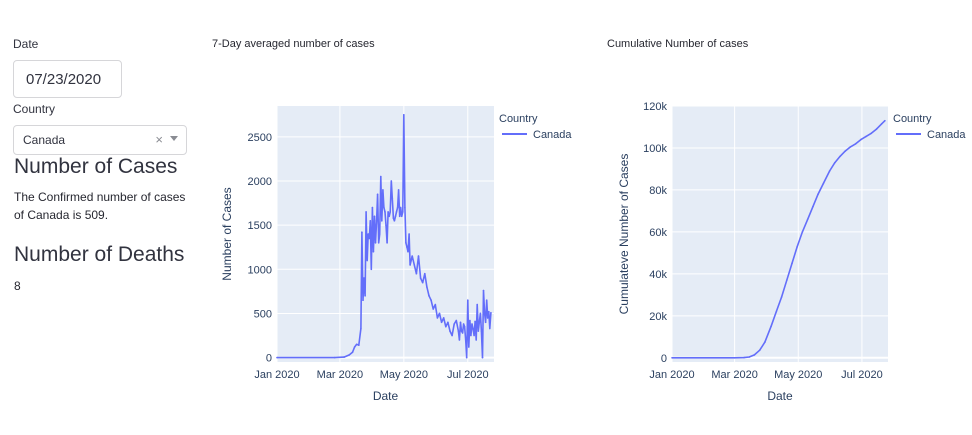 The width and height of the screenshot is (972, 435). I want to click on y-tick-label: 1000, so click(260, 270).